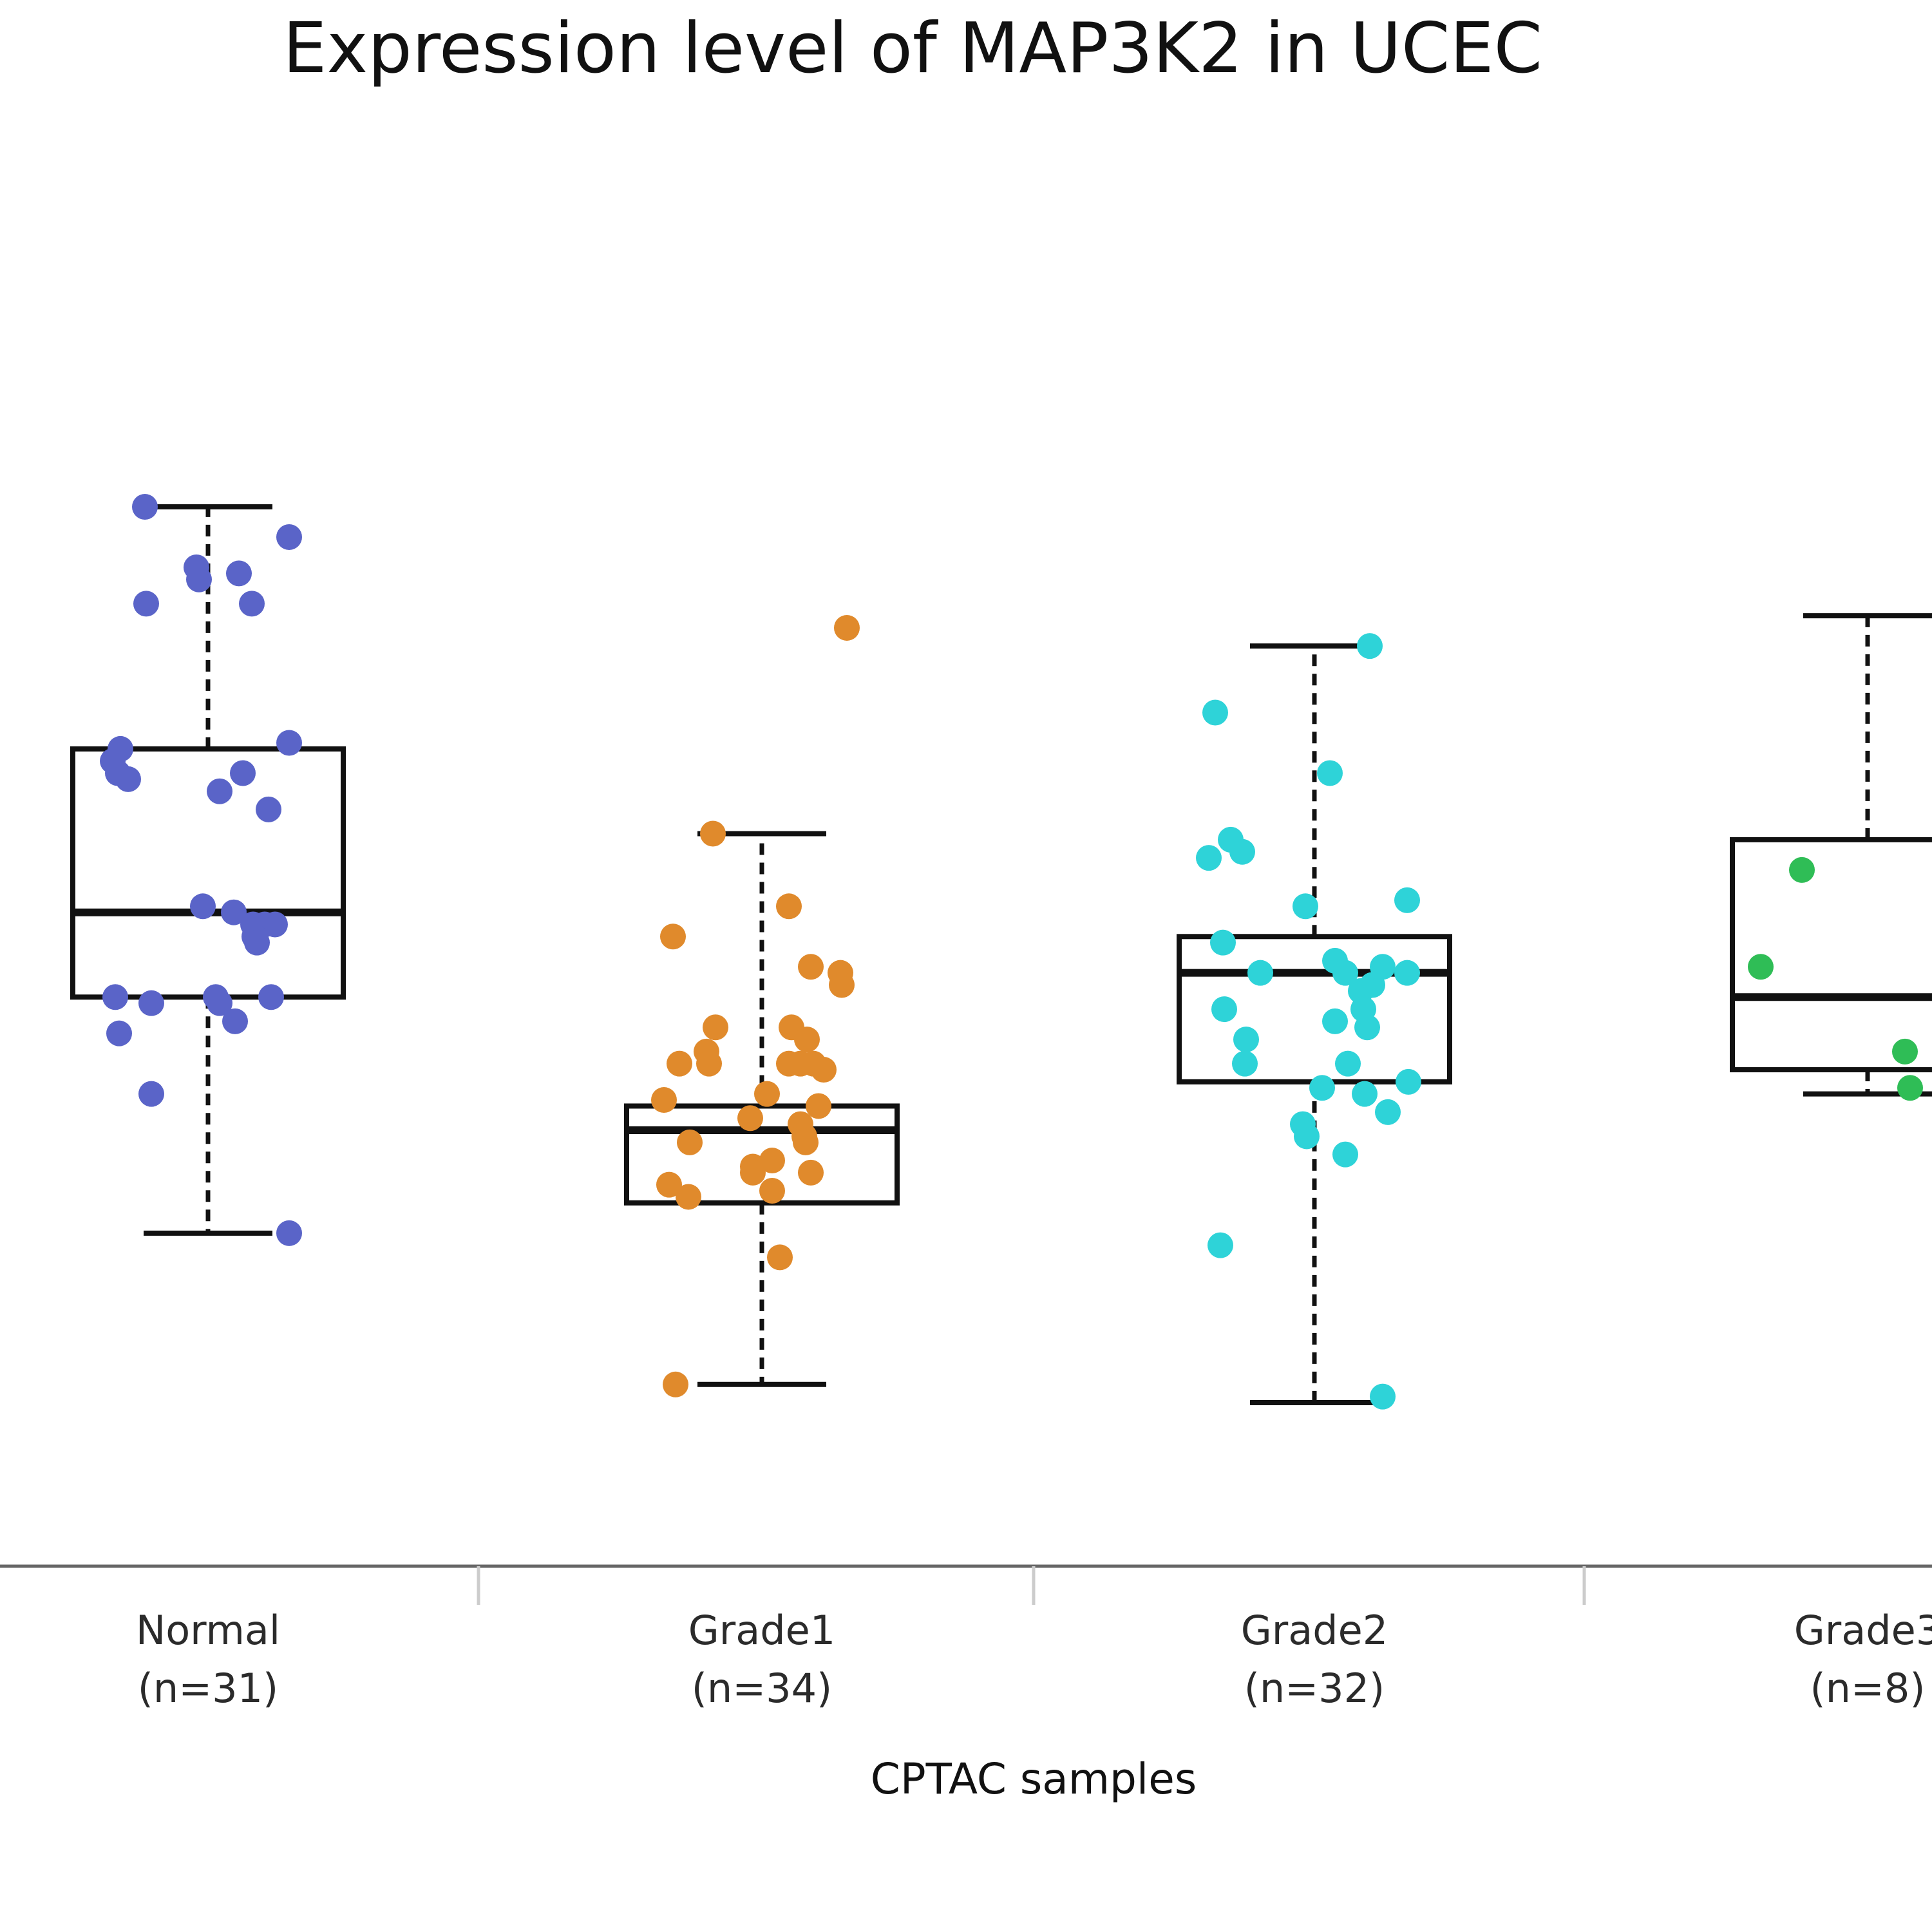 The image size is (1932, 1932). What do you see at coordinates (1867, 1688) in the screenshot?
I see `x-tick-count: (n=8)` at bounding box center [1867, 1688].